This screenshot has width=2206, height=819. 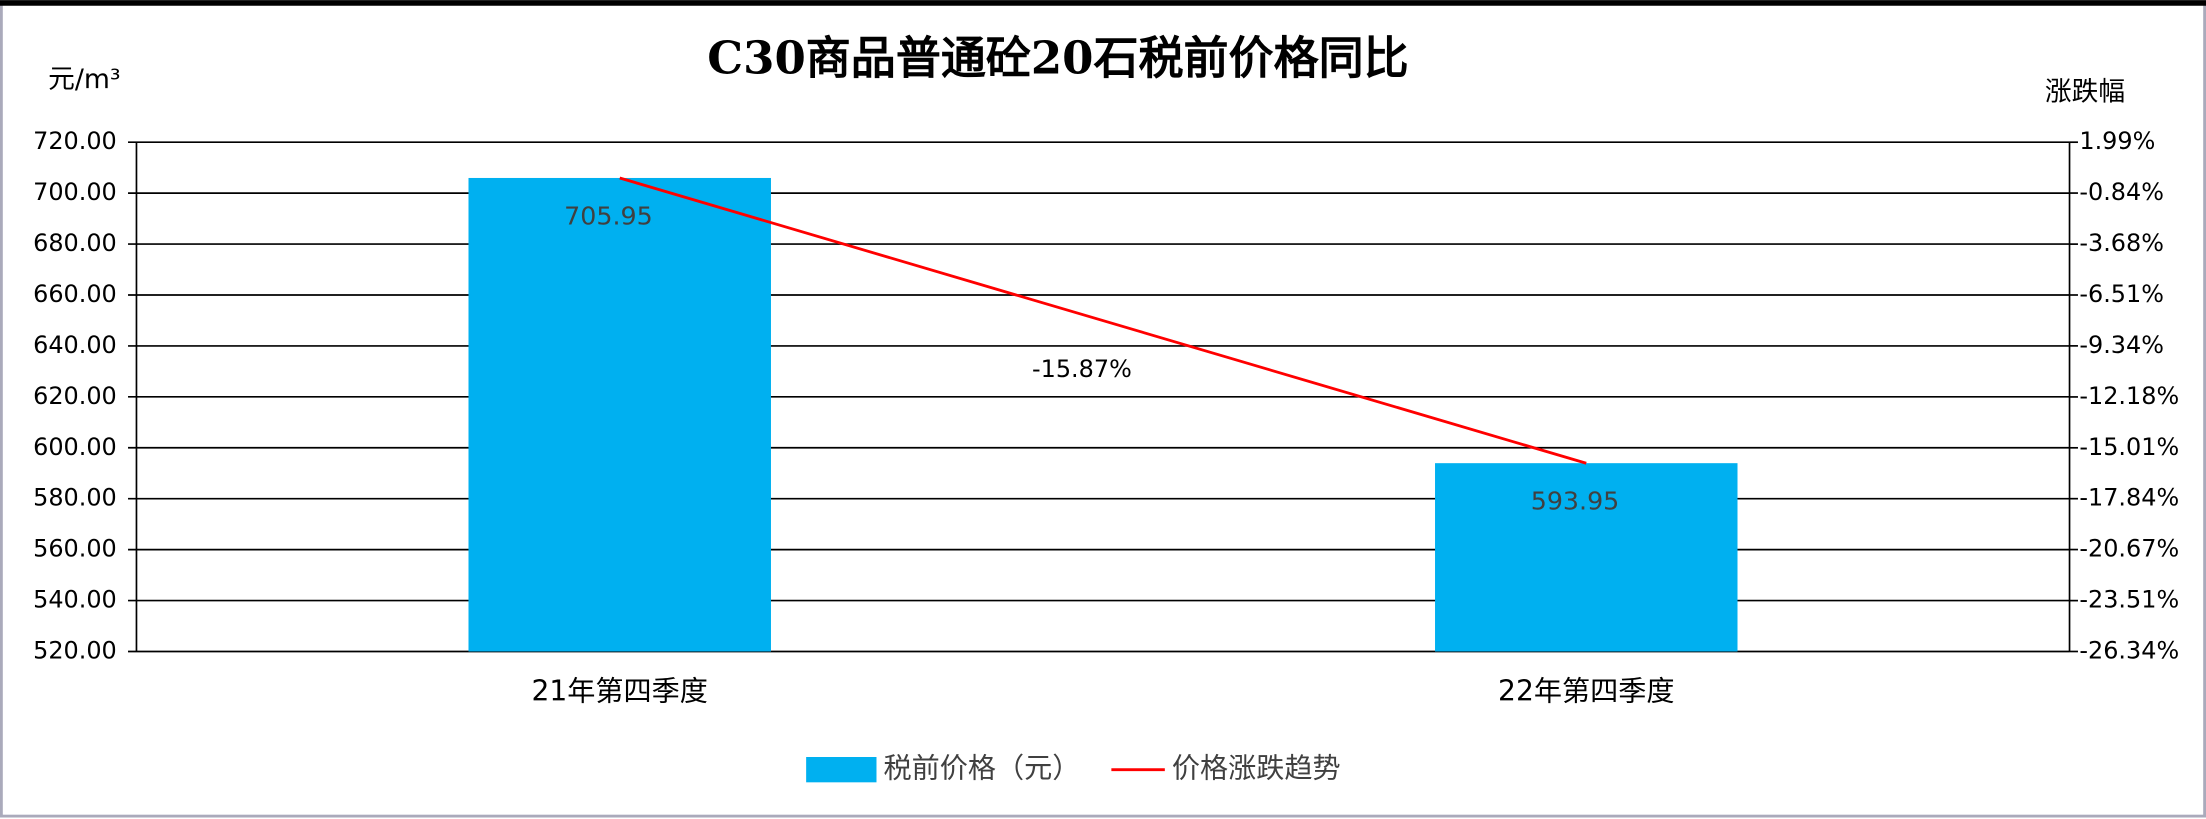 I want to click on y-tick-label: 660.00, so click(x=75, y=294).